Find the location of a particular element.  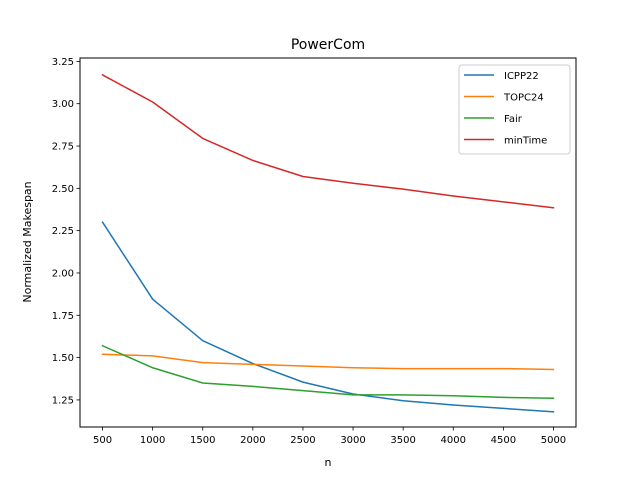

y-tick-label: 2.50 is located at coordinates (63, 189).